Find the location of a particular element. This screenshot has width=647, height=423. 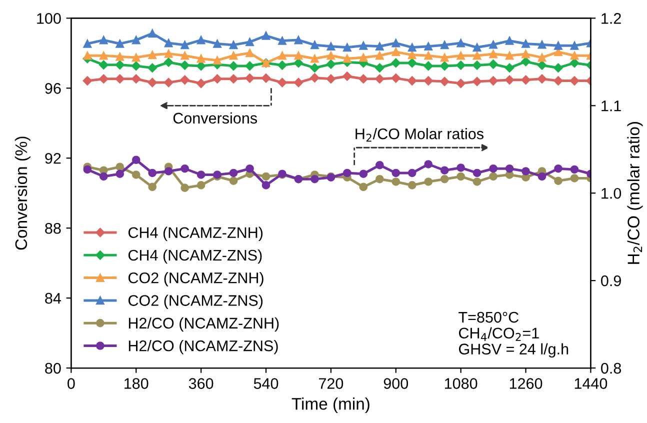

y2-tick-label: 1.0 is located at coordinates (612, 193).